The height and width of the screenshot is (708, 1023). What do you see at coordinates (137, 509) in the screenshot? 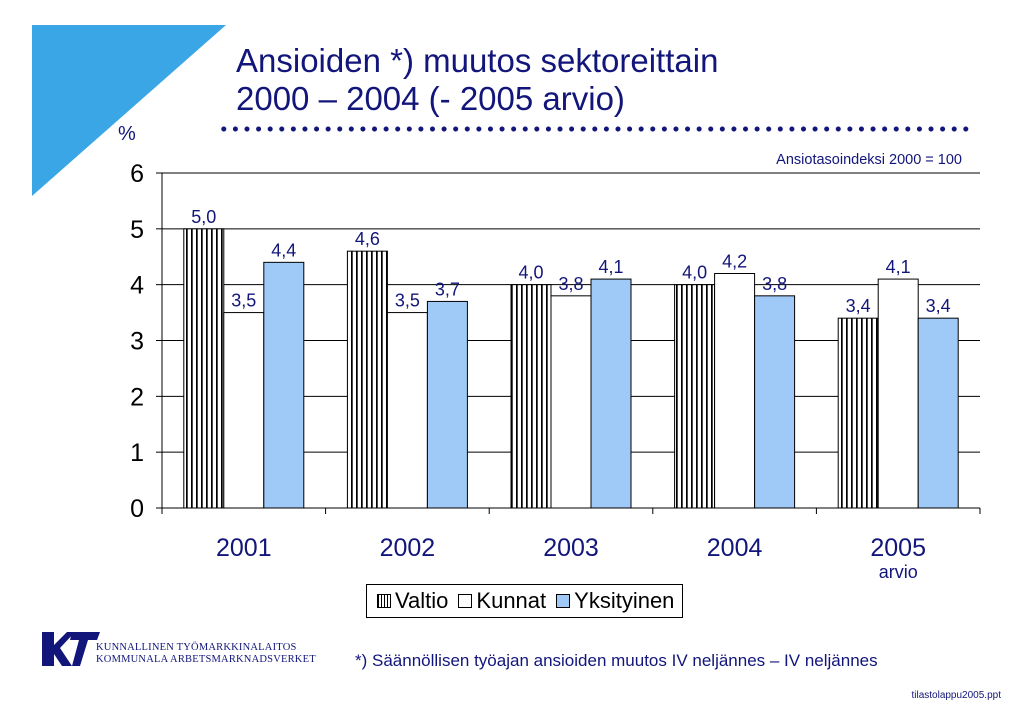
I see `y-tick-label: 0` at bounding box center [137, 509].